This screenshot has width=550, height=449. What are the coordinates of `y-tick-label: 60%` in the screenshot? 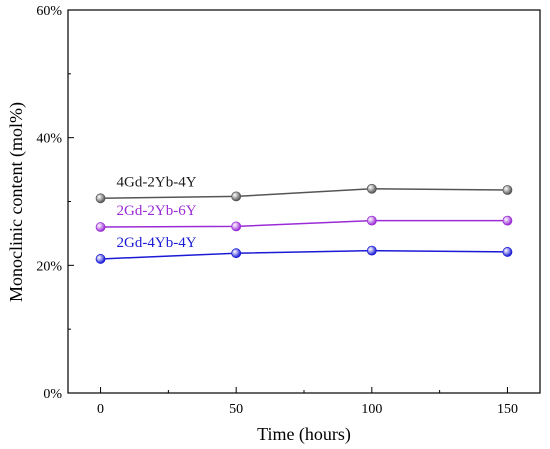 It's located at (49, 11).